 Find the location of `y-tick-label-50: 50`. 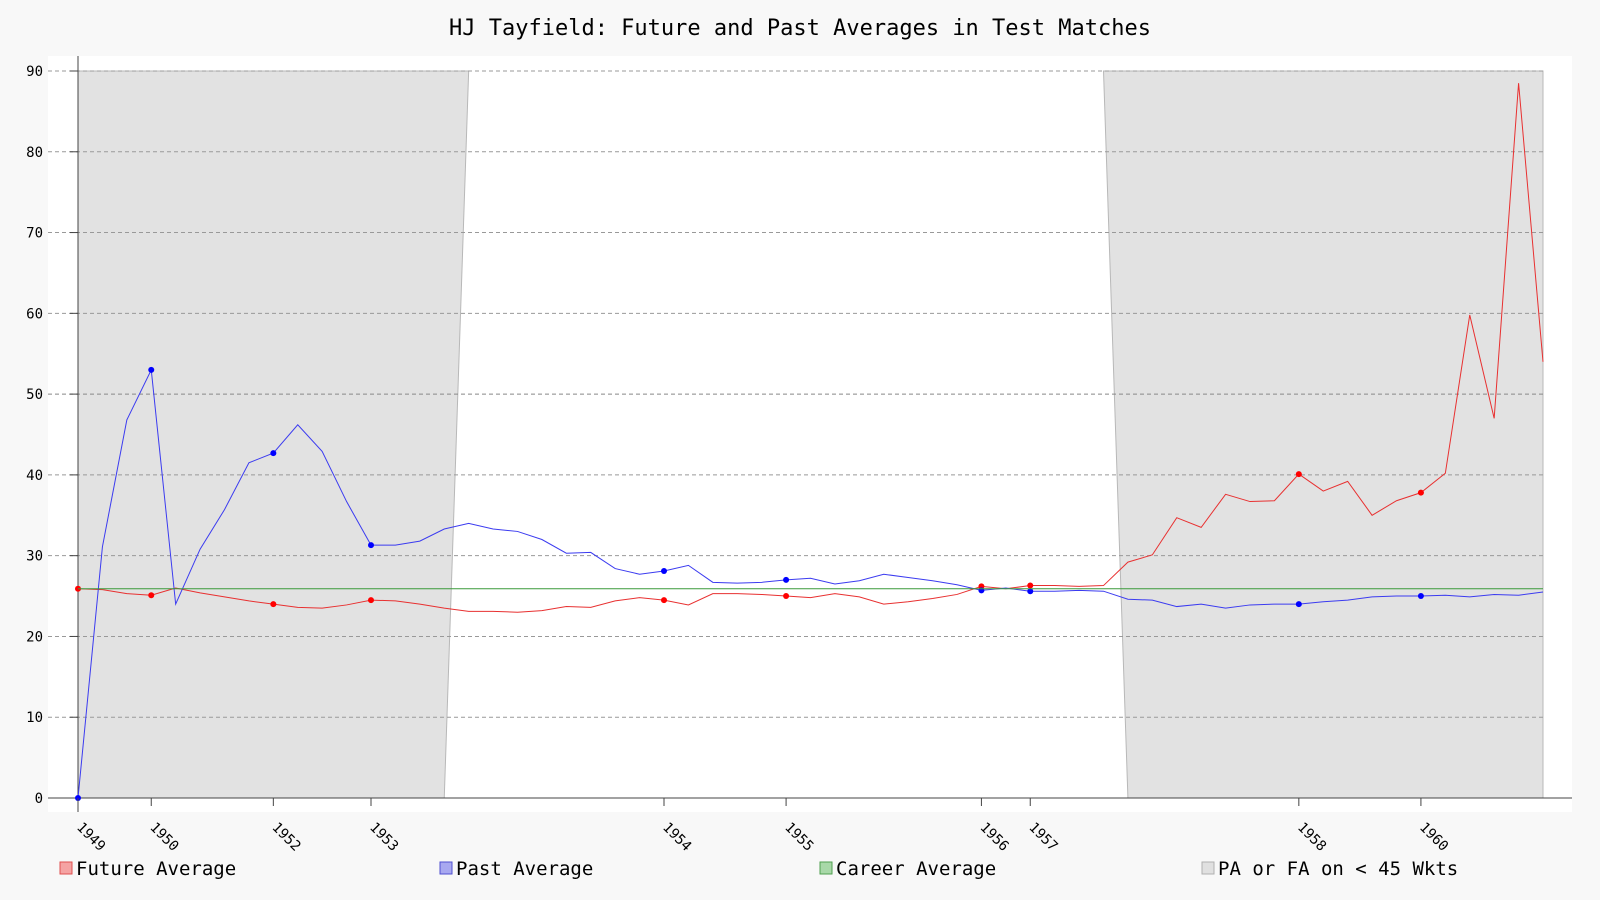

y-tick-label-50: 50 is located at coordinates (34, 395).